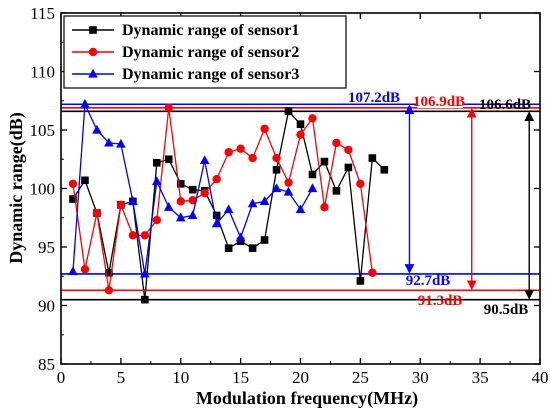 This screenshot has height=415, width=550. Describe the element at coordinates (307, 398) in the screenshot. I see `x-axis-title: Modulation frequency(MHz)` at that location.